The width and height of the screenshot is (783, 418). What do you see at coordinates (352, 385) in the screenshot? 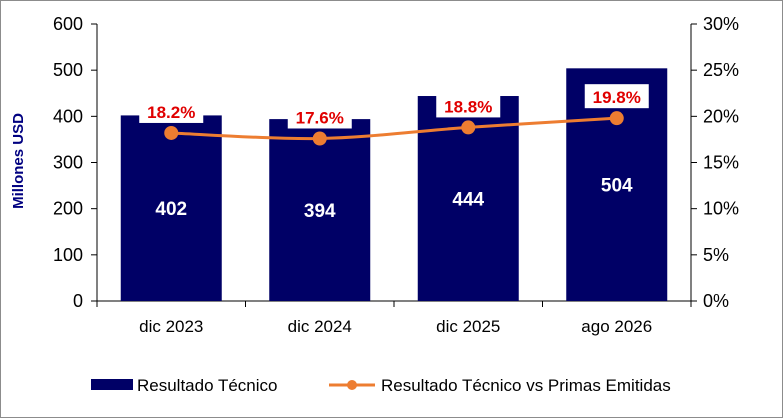
I see `legend-swatch-marker` at bounding box center [352, 385].